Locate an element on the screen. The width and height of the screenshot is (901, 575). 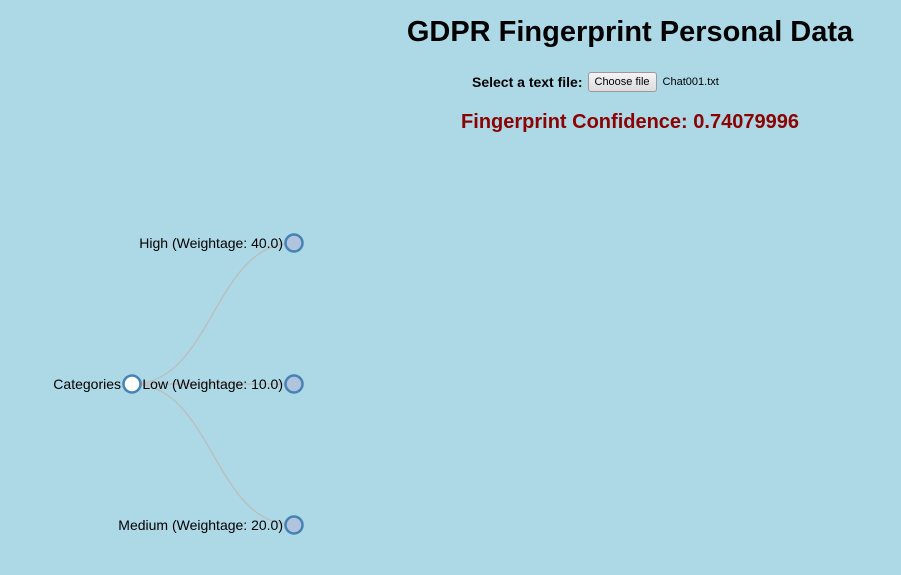
file-select-label: Select a text file: is located at coordinates (527, 82).